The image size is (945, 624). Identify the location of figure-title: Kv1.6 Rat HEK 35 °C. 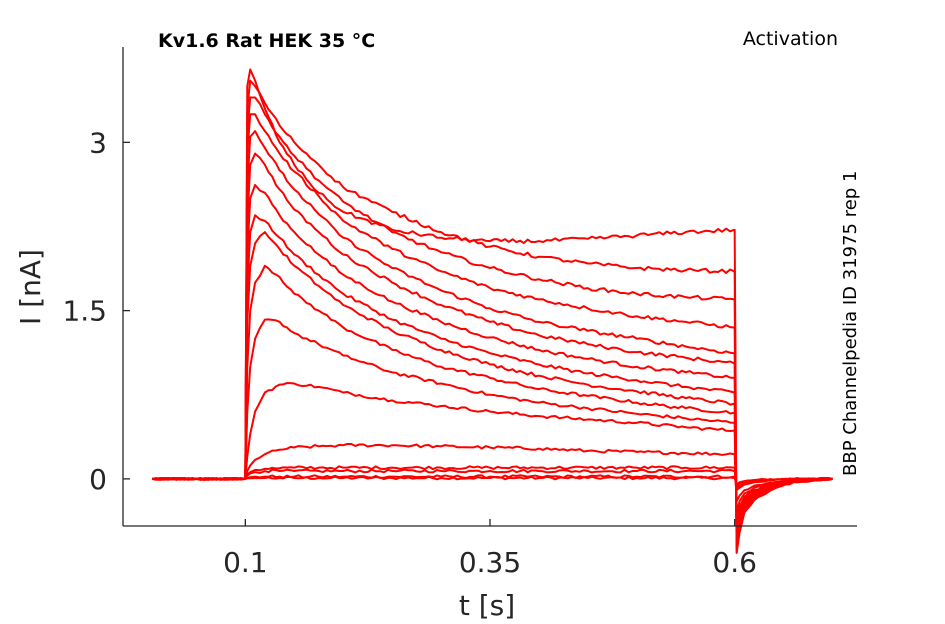
(266, 41).